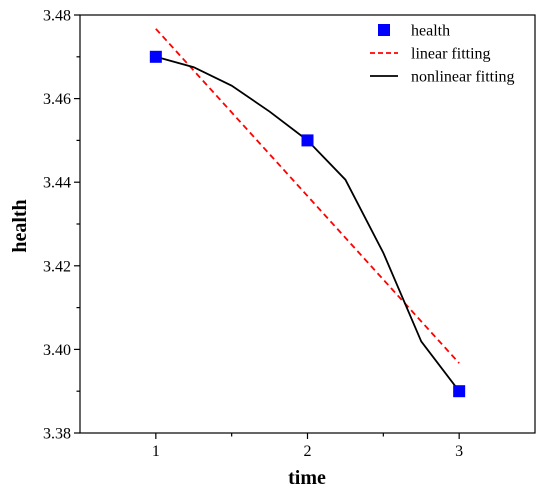  What do you see at coordinates (57, 350) in the screenshot?
I see `y-tick-label: 3.40` at bounding box center [57, 350].